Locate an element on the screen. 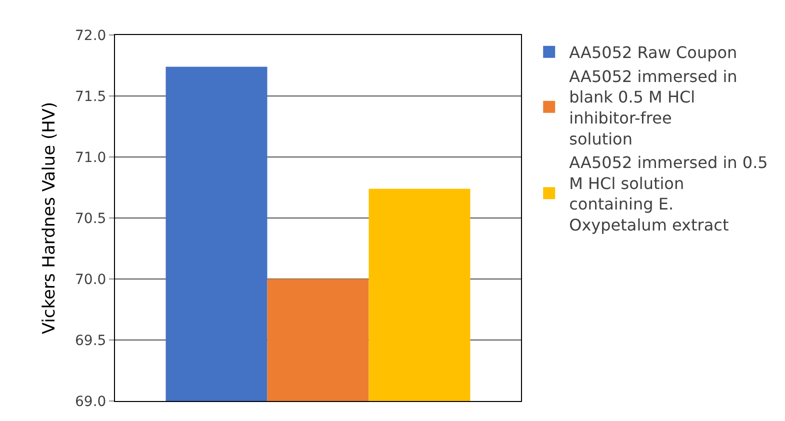 This screenshot has height=421, width=785. y-axis-title: Vickers Hardnes Value (HV) is located at coordinates (50, 218).